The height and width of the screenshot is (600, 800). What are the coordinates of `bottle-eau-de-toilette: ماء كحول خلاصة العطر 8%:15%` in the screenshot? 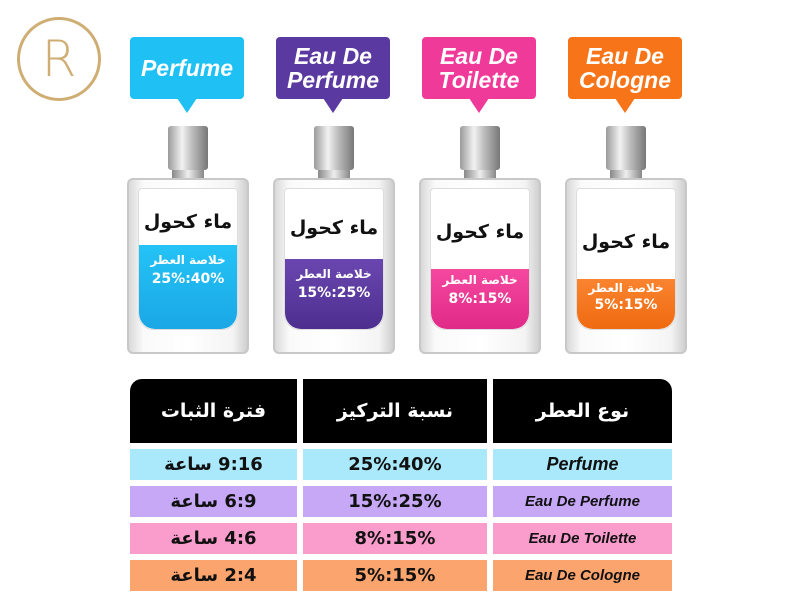 It's located at (480, 240).